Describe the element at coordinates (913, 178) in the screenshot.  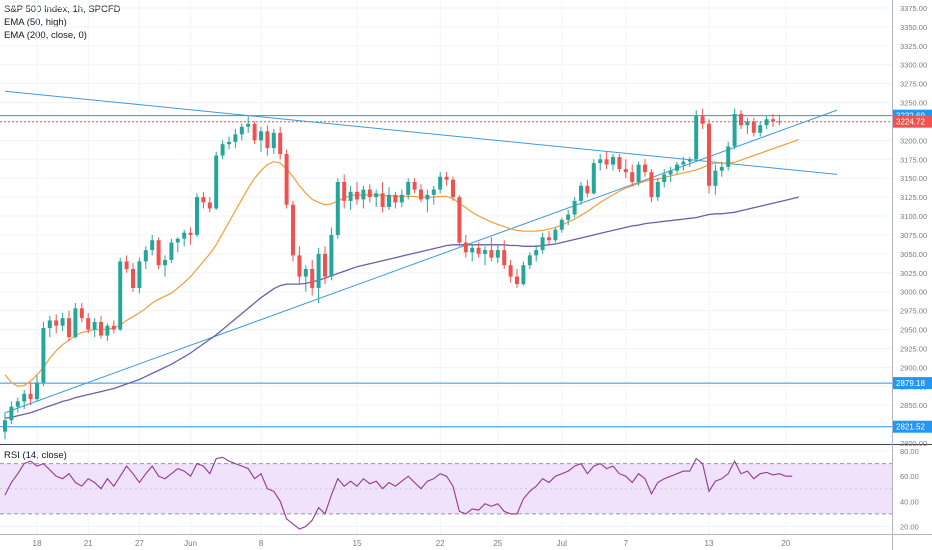
I see `price-tick-label: 3150.00` at that location.